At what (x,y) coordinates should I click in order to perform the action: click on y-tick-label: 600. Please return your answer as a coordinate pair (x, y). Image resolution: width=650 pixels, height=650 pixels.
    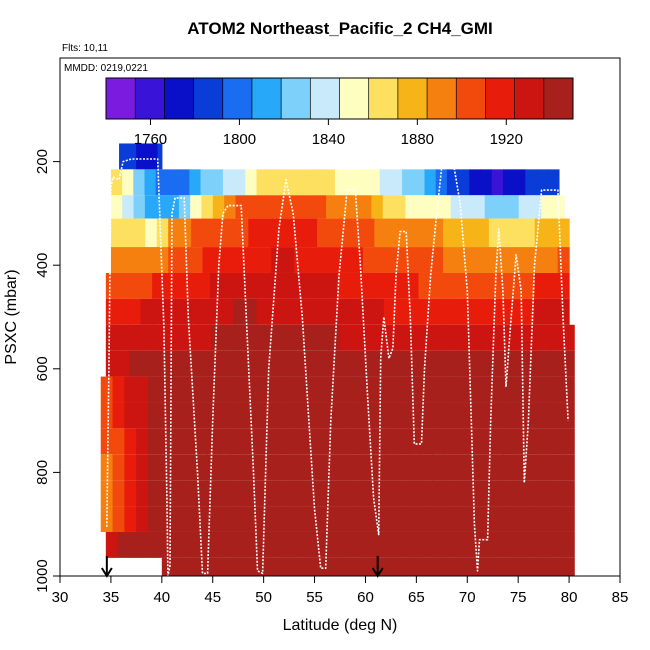
    Looking at the image, I should click on (42, 368).